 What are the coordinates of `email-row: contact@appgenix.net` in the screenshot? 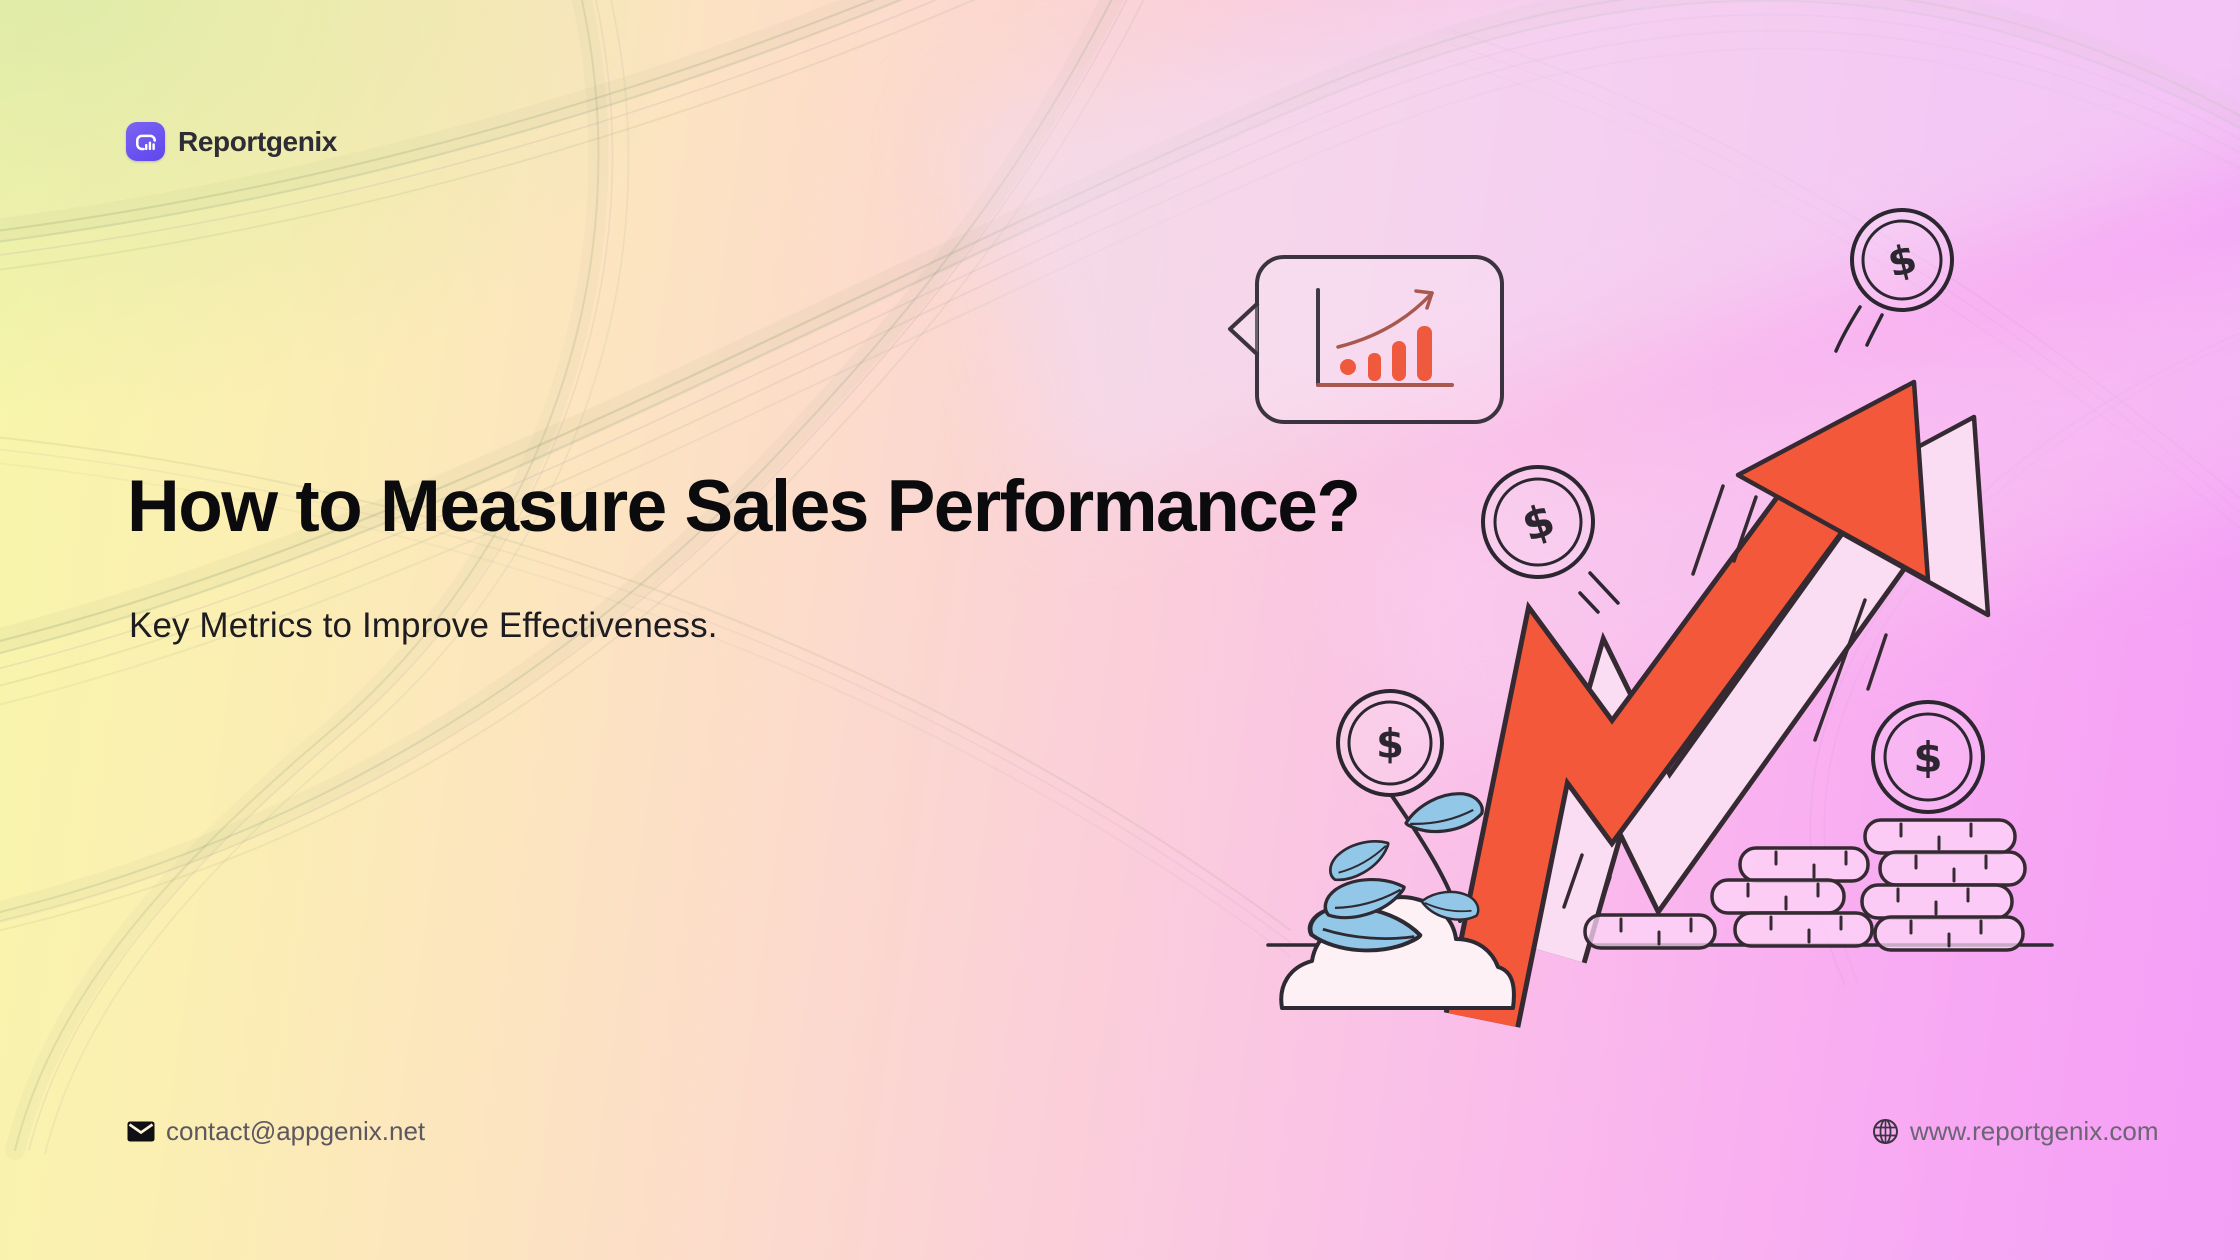 It's located at (276, 1131).